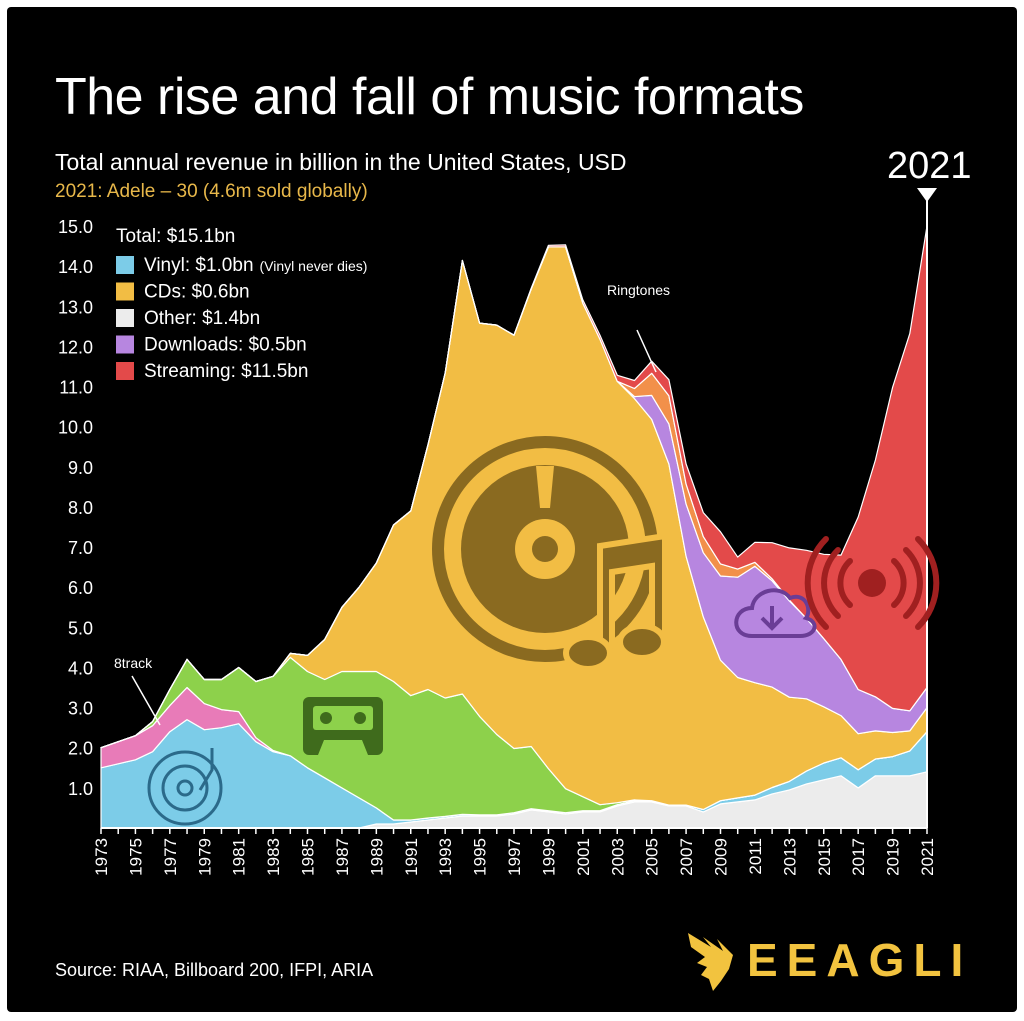  I want to click on y-tick-label: 6.0, so click(80, 588).